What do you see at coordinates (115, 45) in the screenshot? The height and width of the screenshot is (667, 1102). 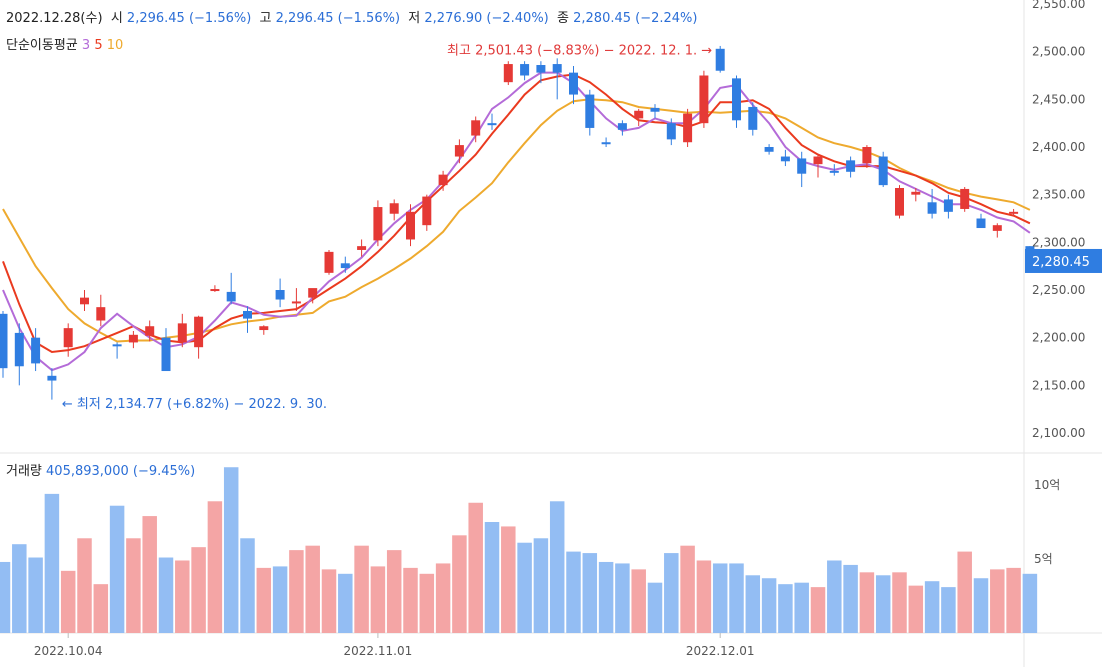 I see `ma10-legend: 10` at bounding box center [115, 45].